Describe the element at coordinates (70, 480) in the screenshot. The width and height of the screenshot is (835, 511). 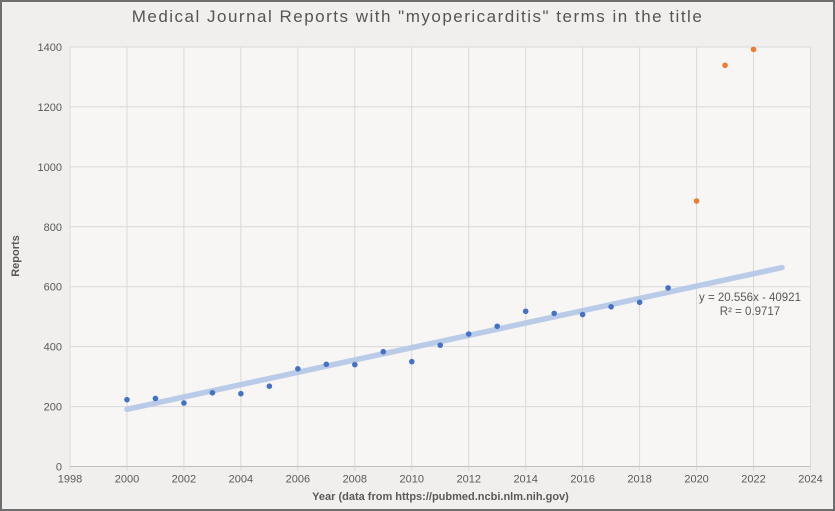
I see `x-tick-label: 1998` at that location.